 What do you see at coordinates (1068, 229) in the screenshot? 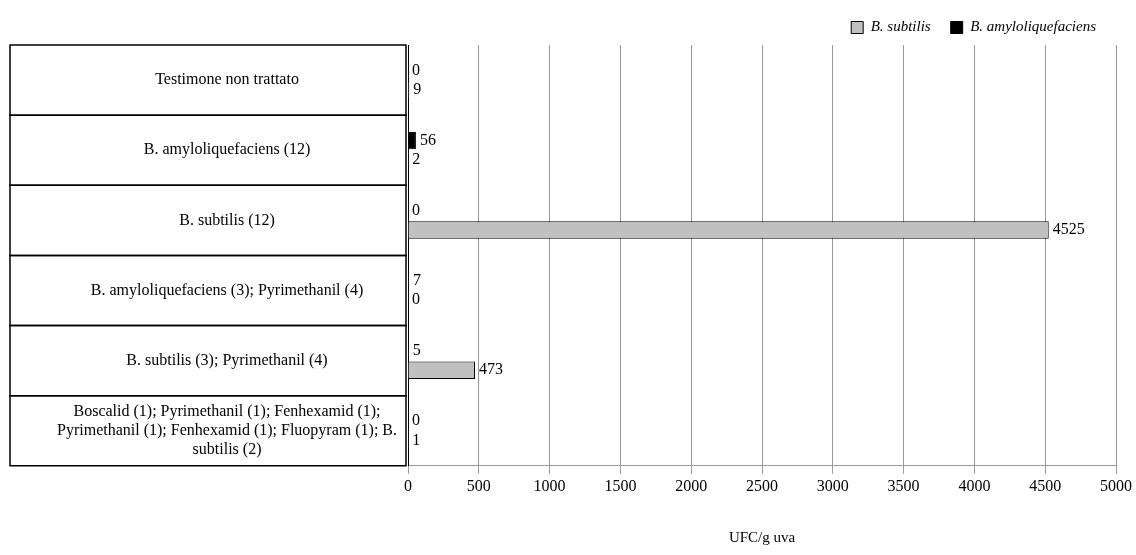
I see `data-label: 4525` at bounding box center [1068, 229].